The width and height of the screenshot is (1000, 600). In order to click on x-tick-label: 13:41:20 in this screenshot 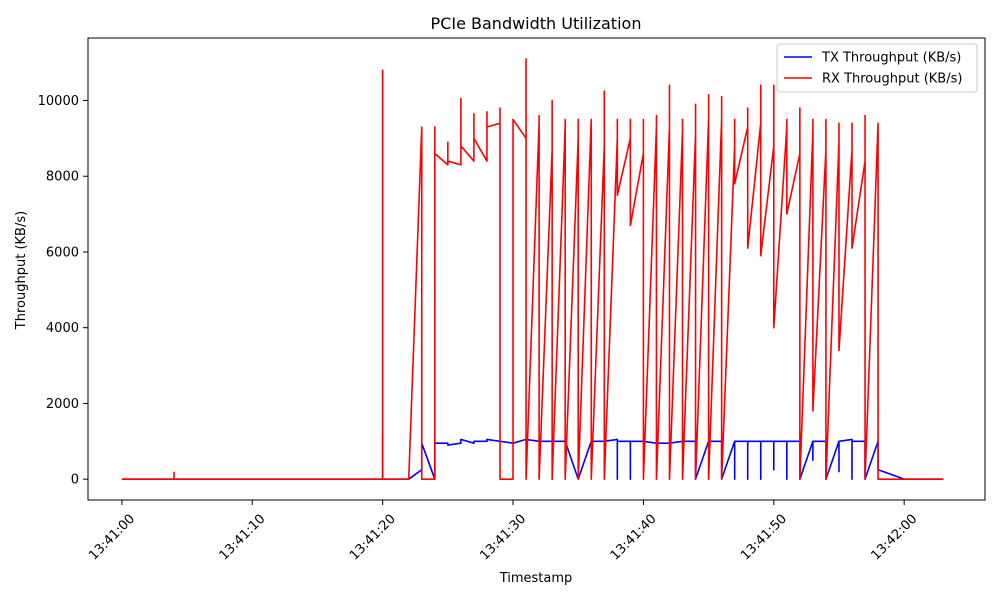, I will do `click(373, 538)`.